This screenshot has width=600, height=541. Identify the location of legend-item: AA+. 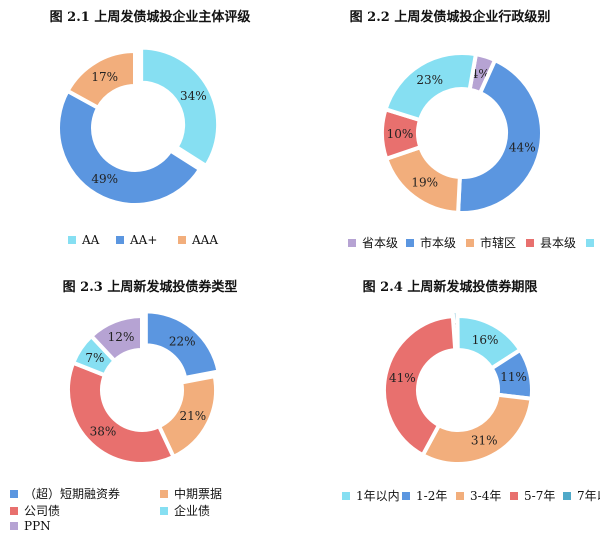
(136, 240).